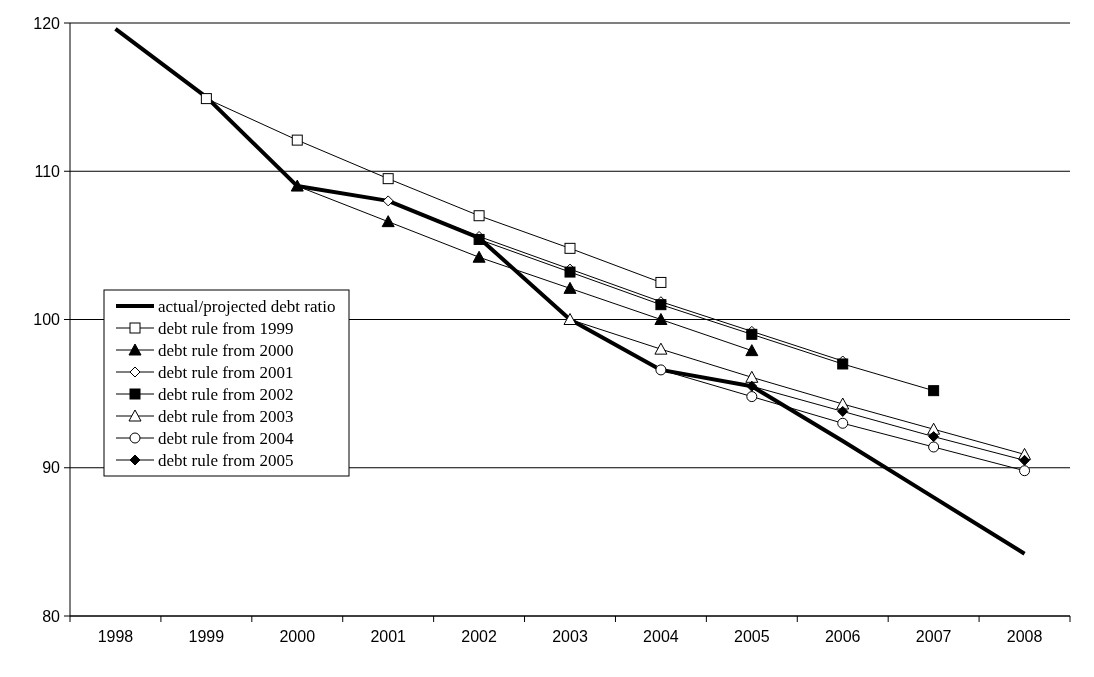 Image resolution: width=1094 pixels, height=677 pixels. I want to click on x-tick-label: 2008, so click(1024, 636).